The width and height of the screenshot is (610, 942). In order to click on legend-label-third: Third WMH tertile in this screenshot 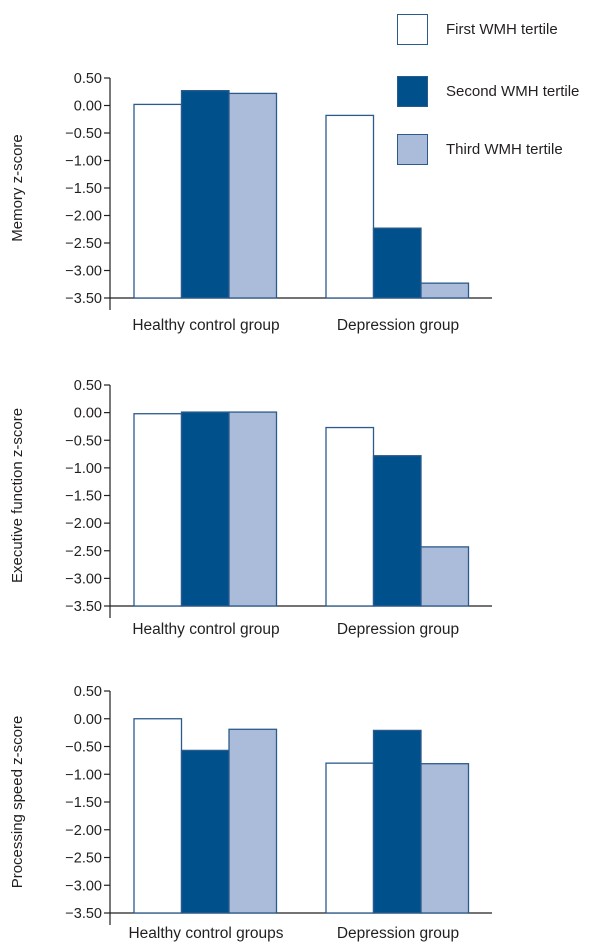, I will do `click(504, 149)`.